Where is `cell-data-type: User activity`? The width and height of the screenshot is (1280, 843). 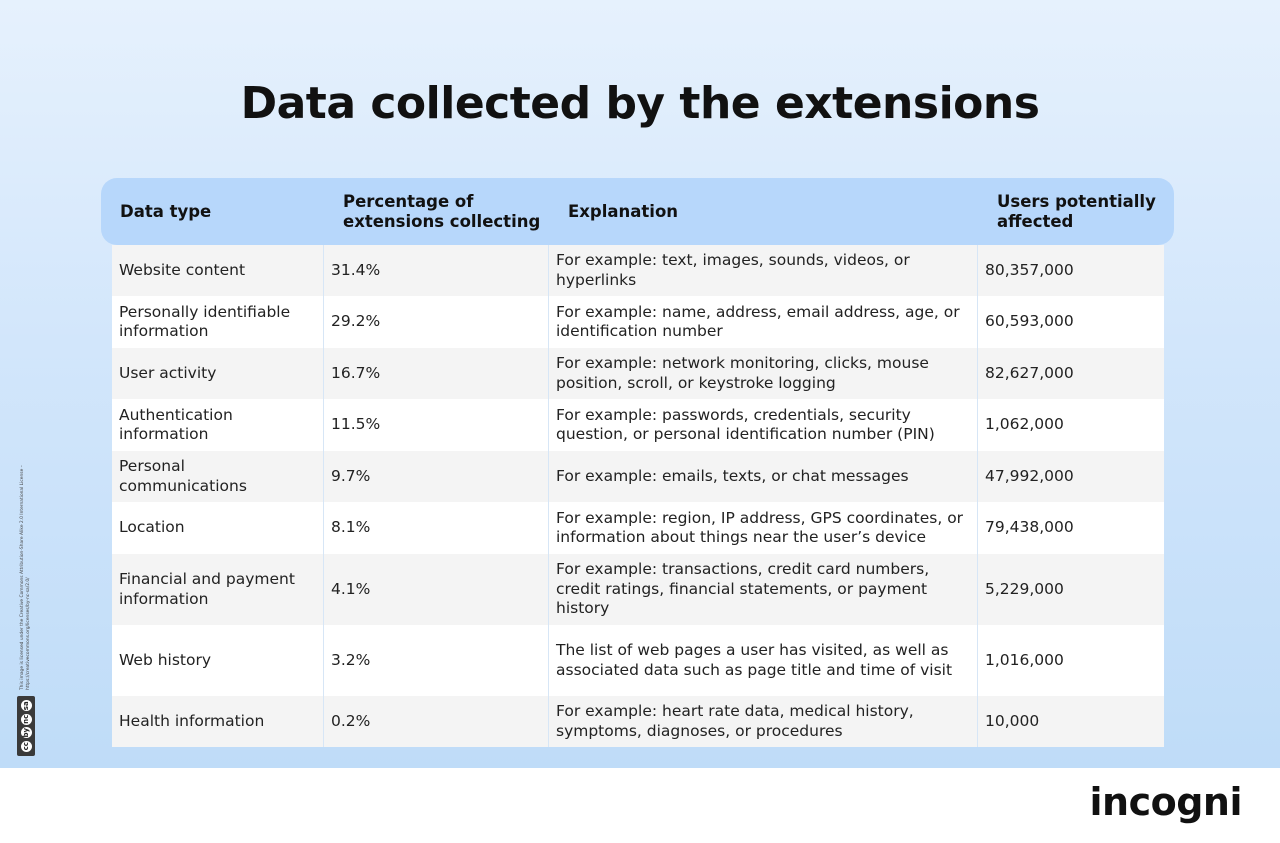 cell-data-type: User activity is located at coordinates (218, 373).